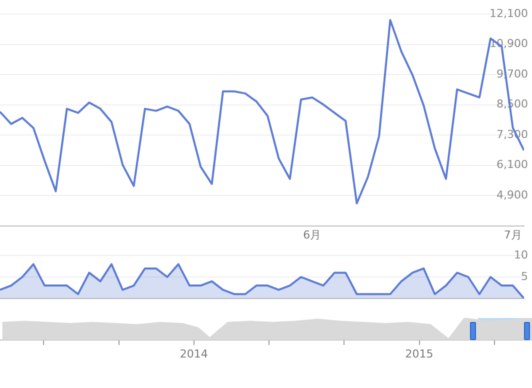 This screenshot has height=388, width=532. Describe the element at coordinates (521, 255) in the screenshot. I see `y-tick-label: 10` at that location.